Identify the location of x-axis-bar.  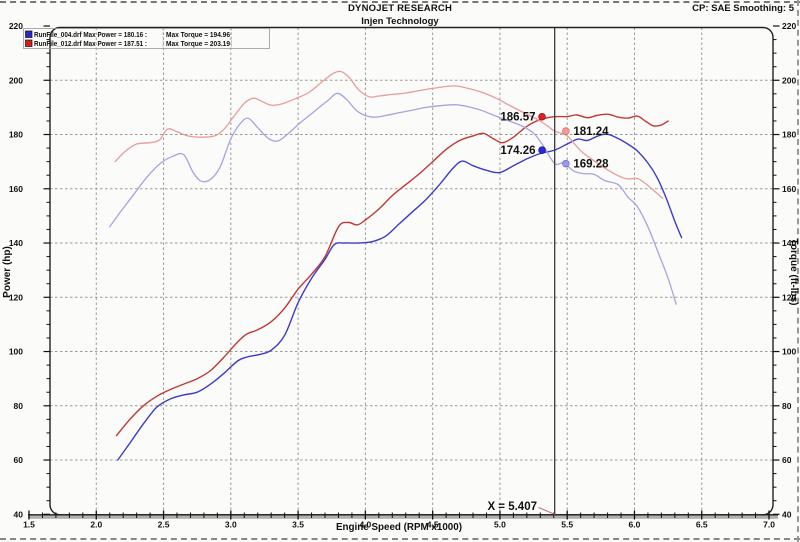
(403, 517).